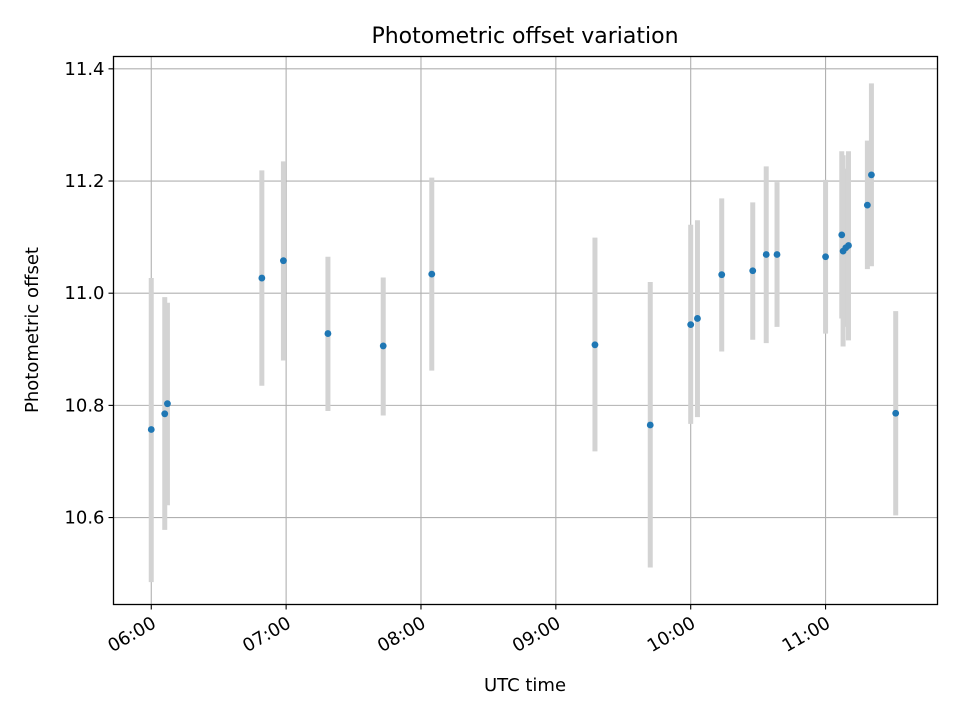 This screenshot has height=720, width=960. What do you see at coordinates (84, 69) in the screenshot?
I see `y-tick-label: 11.4` at bounding box center [84, 69].